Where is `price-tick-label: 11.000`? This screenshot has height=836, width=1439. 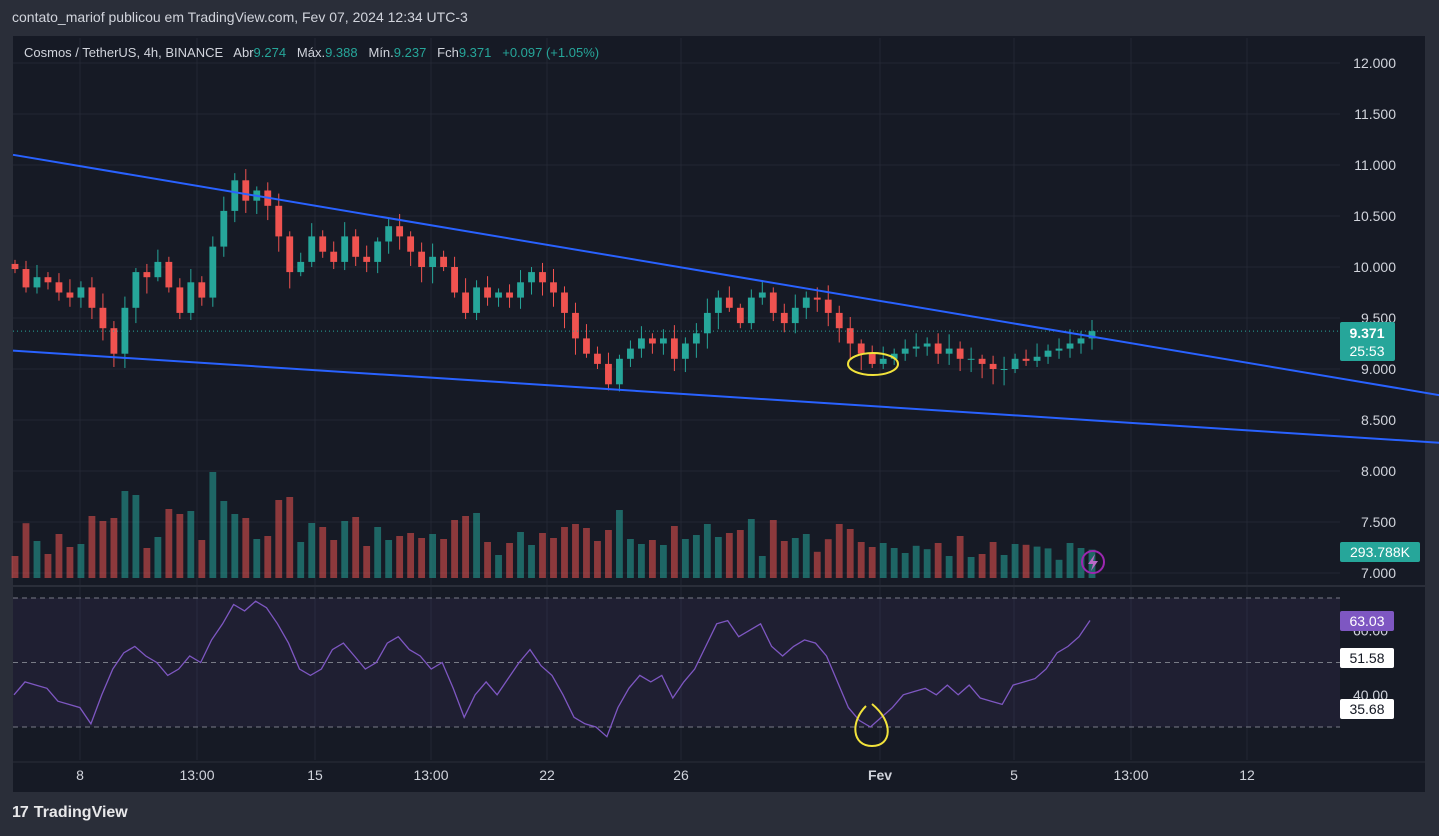 price-tick-label: 11.000 is located at coordinates (1375, 165).